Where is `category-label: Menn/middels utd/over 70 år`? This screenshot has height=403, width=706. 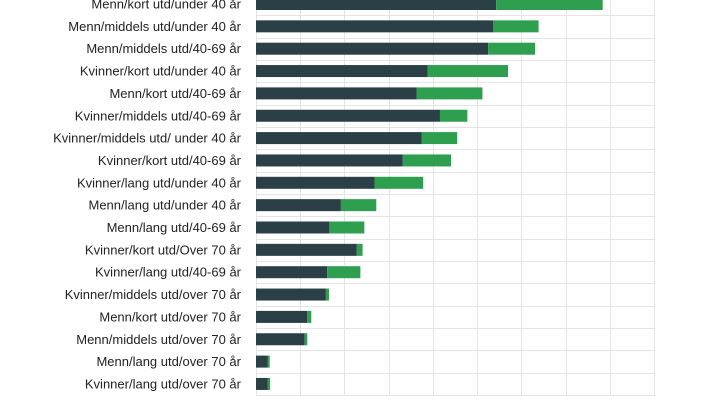 category-label: Menn/middels utd/over 70 år is located at coordinates (158, 339).